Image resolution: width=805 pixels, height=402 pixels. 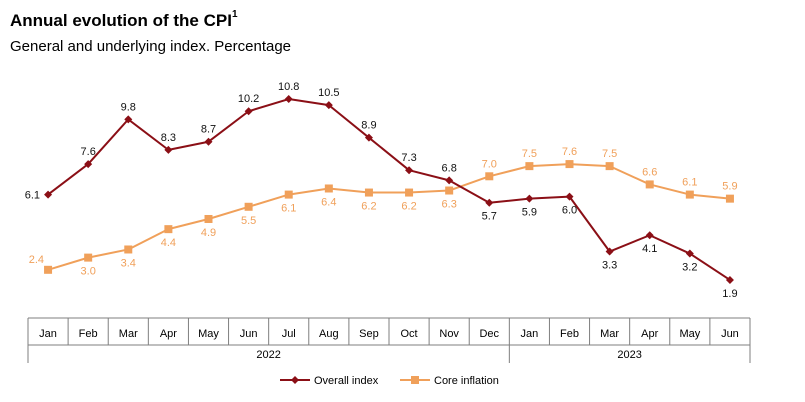 I want to click on legend-marker-overall-index, so click(x=295, y=380).